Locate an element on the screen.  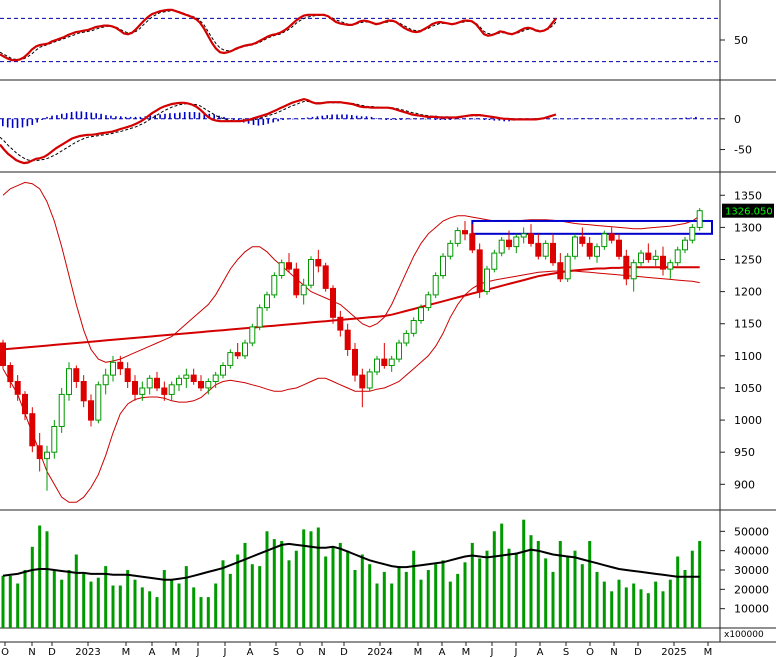
y-tick-label: 1250 is located at coordinates (748, 260).